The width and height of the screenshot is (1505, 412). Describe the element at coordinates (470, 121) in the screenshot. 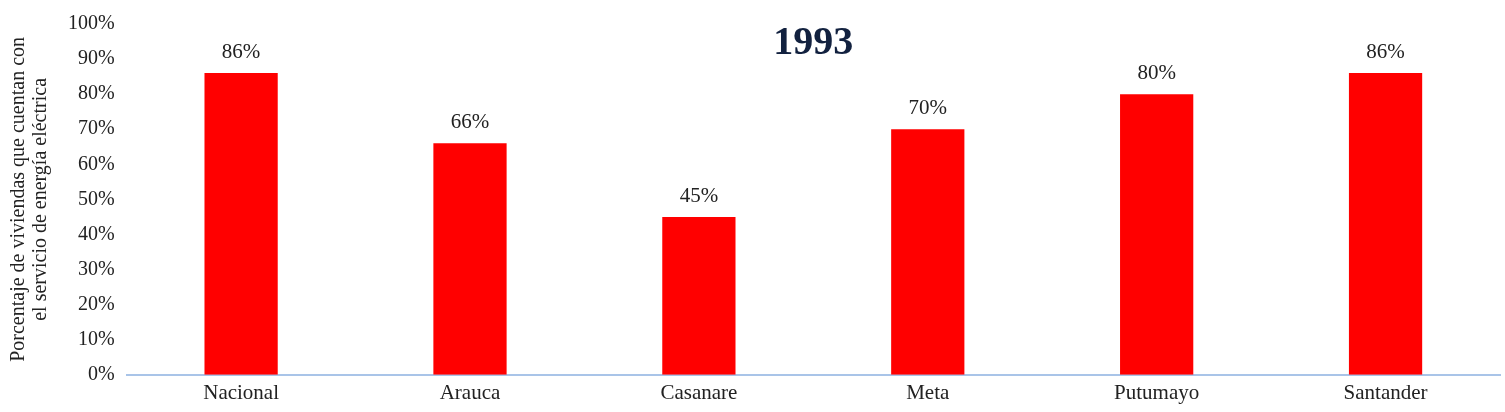

I see `data-label: 66%` at that location.